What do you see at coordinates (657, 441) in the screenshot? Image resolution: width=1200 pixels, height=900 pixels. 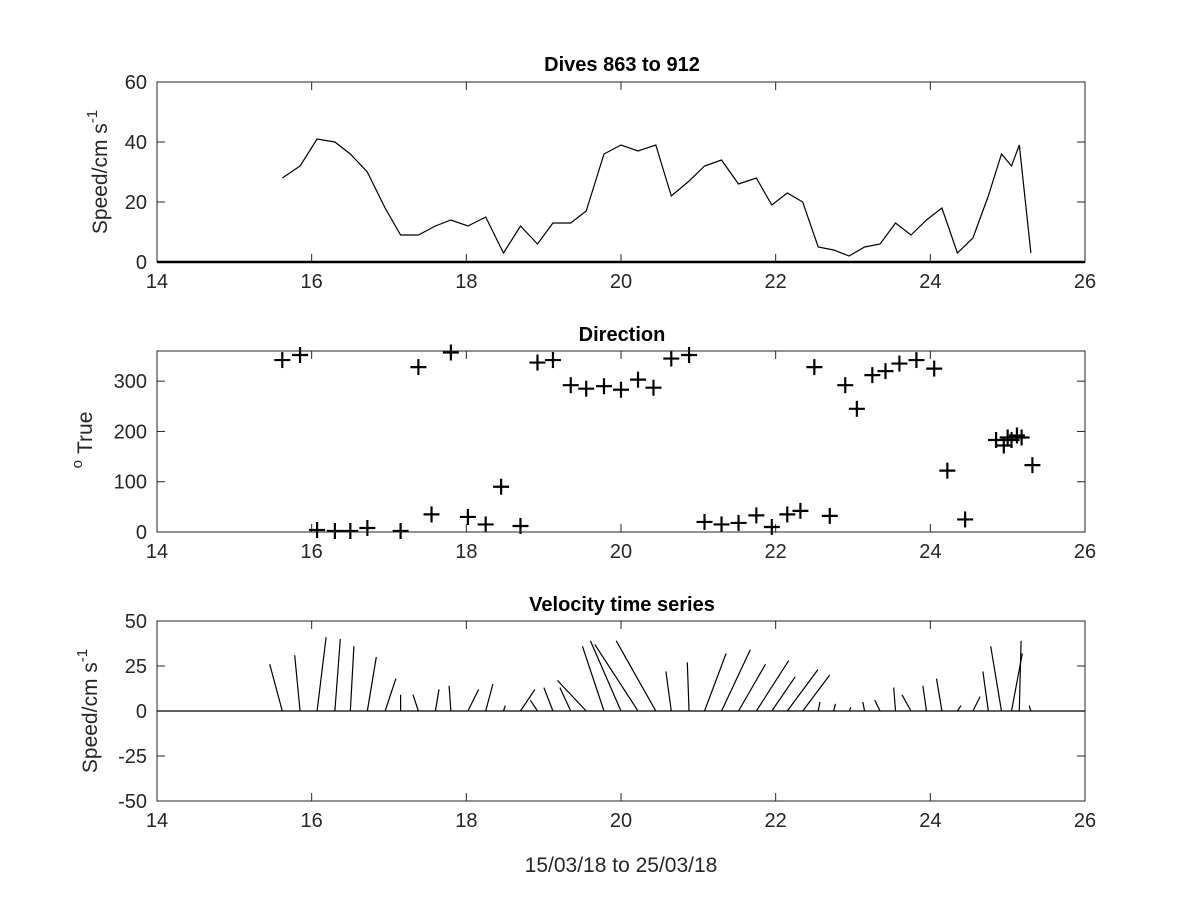 I see `direction-series-points` at bounding box center [657, 441].